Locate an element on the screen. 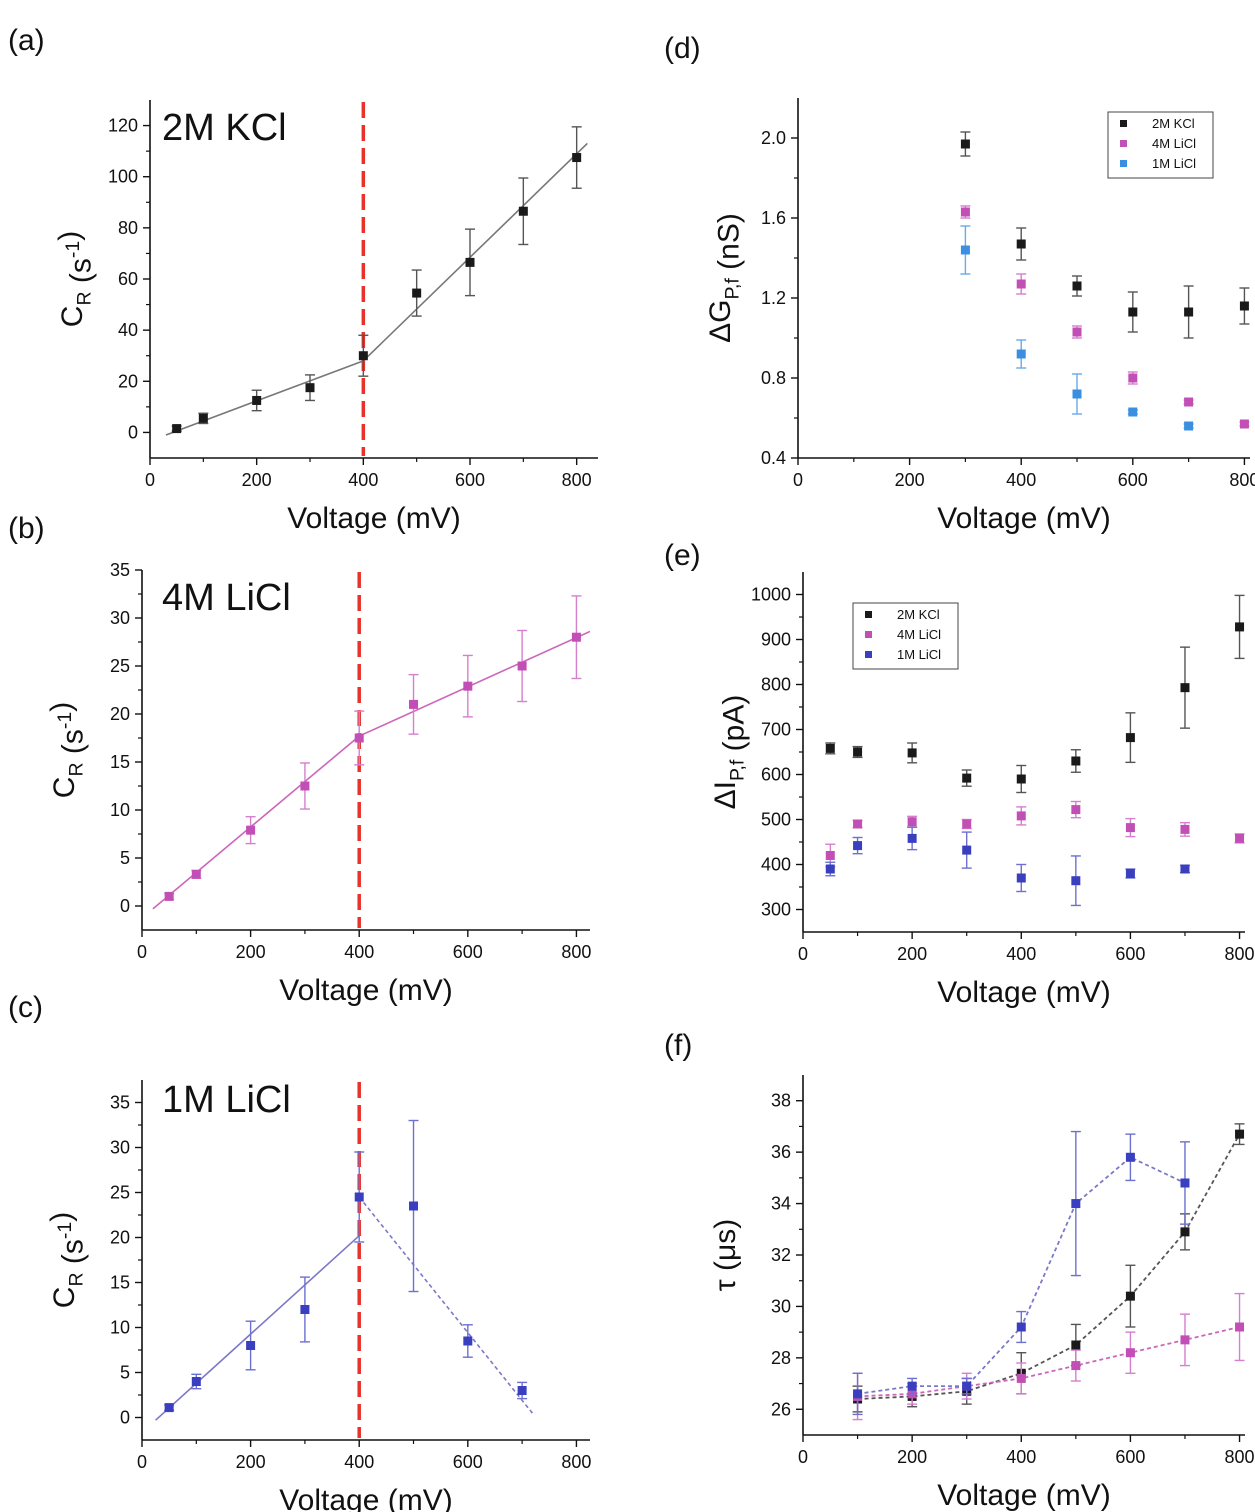 The image size is (1255, 1512). chart-title: 4M LiCl is located at coordinates (226, 598).